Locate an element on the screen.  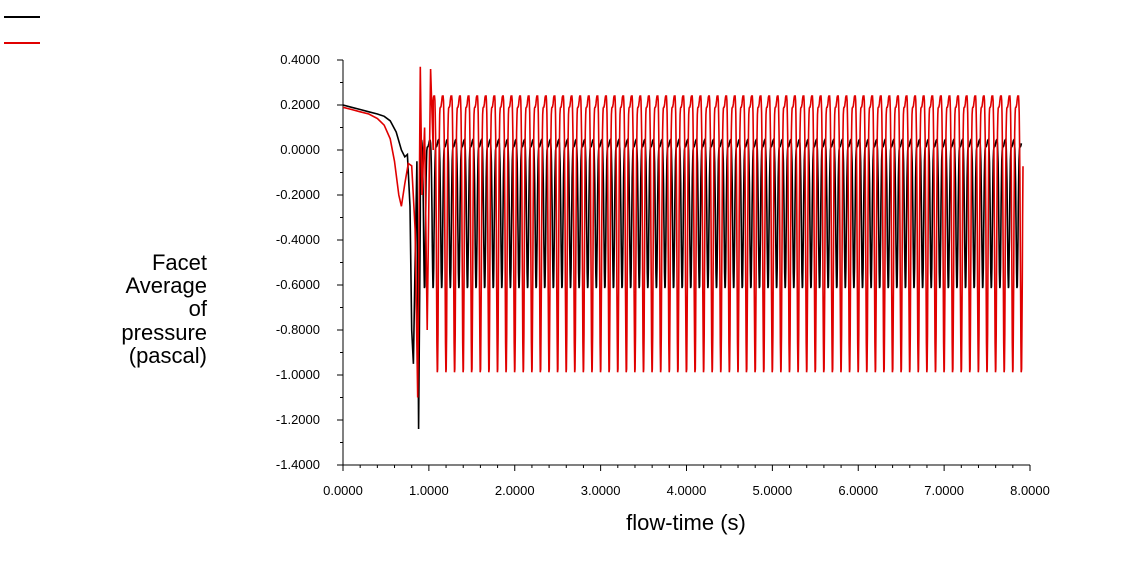
y-tick-label: 0.2000 is located at coordinates (300, 104).